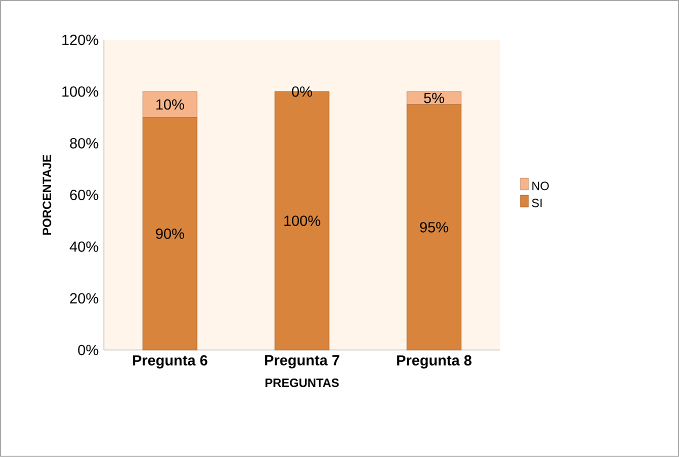 Image resolution: width=679 pixels, height=457 pixels. I want to click on data-label: 10%, so click(170, 104).